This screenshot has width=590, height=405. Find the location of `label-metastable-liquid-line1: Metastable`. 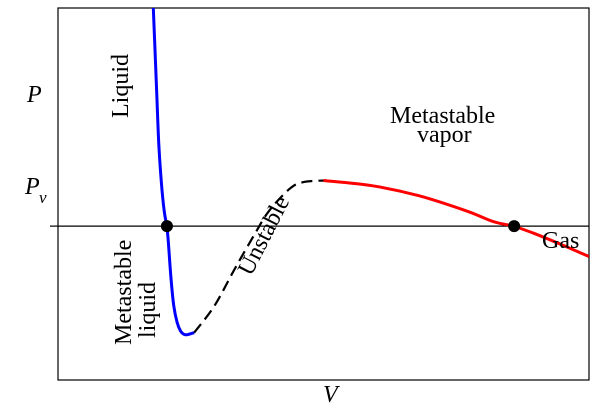

label-metastable-liquid-line1: Metastable is located at coordinates (124, 292).